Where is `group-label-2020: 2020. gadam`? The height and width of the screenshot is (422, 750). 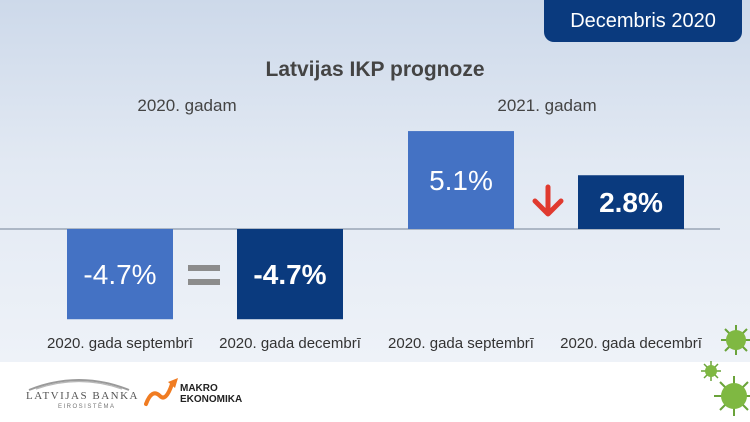 group-label-2020: 2020. gadam is located at coordinates (187, 105).